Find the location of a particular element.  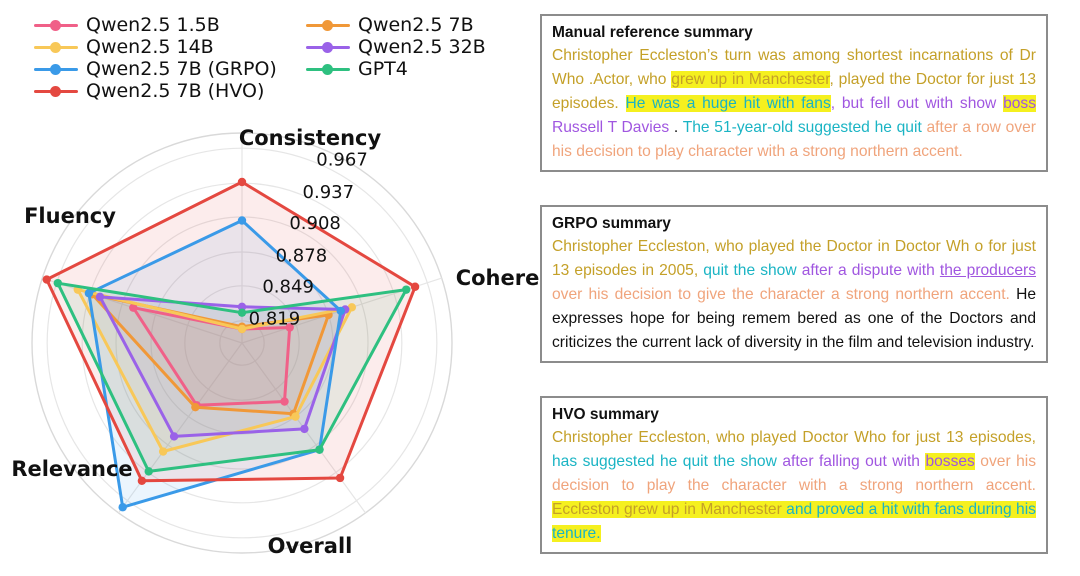

axis-label: Relevance is located at coordinates (71, 469).